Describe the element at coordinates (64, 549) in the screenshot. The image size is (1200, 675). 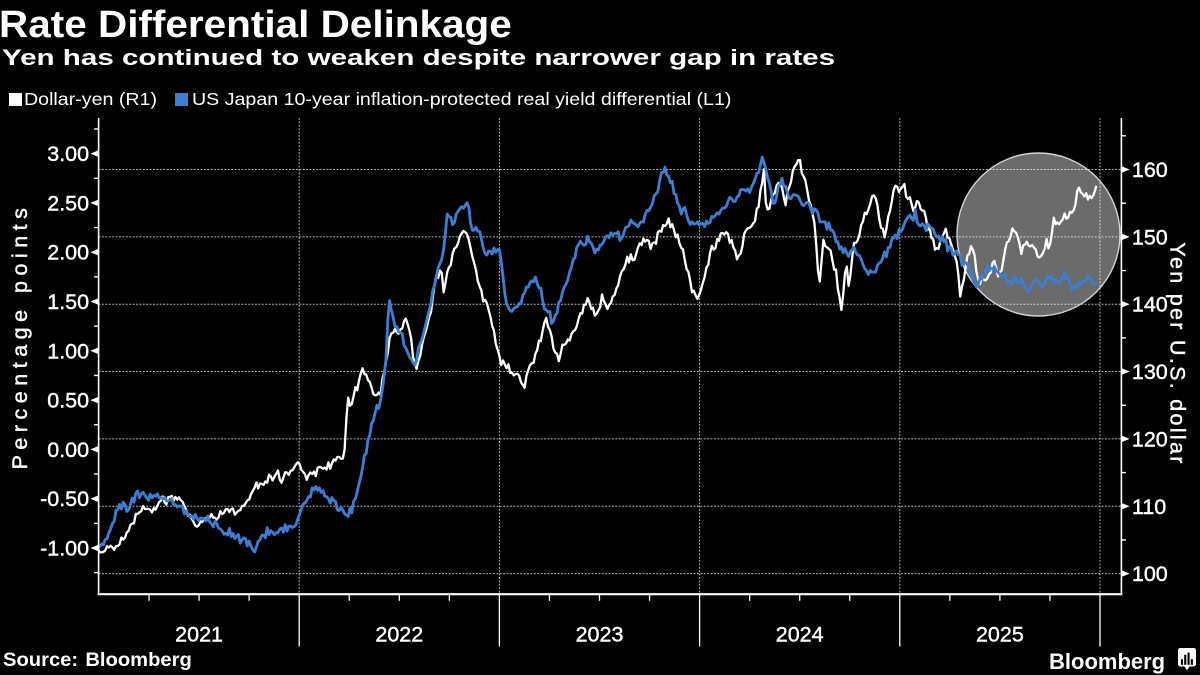
I see `svg-text: -1.00` at that location.